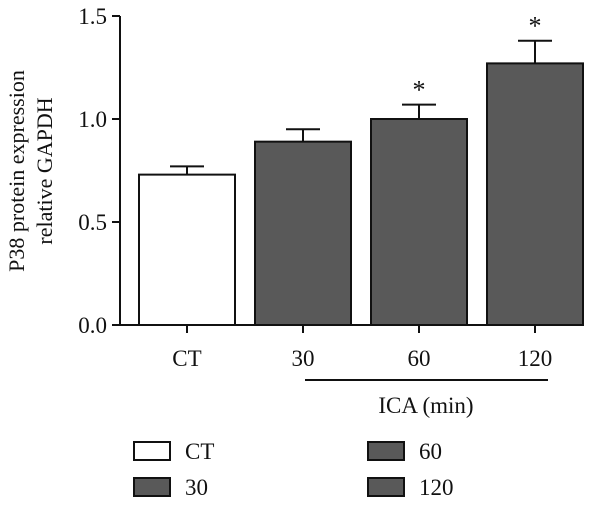 The width and height of the screenshot is (600, 507). I want to click on y-axis-title-line-2: relative GAPDH, so click(44, 170).